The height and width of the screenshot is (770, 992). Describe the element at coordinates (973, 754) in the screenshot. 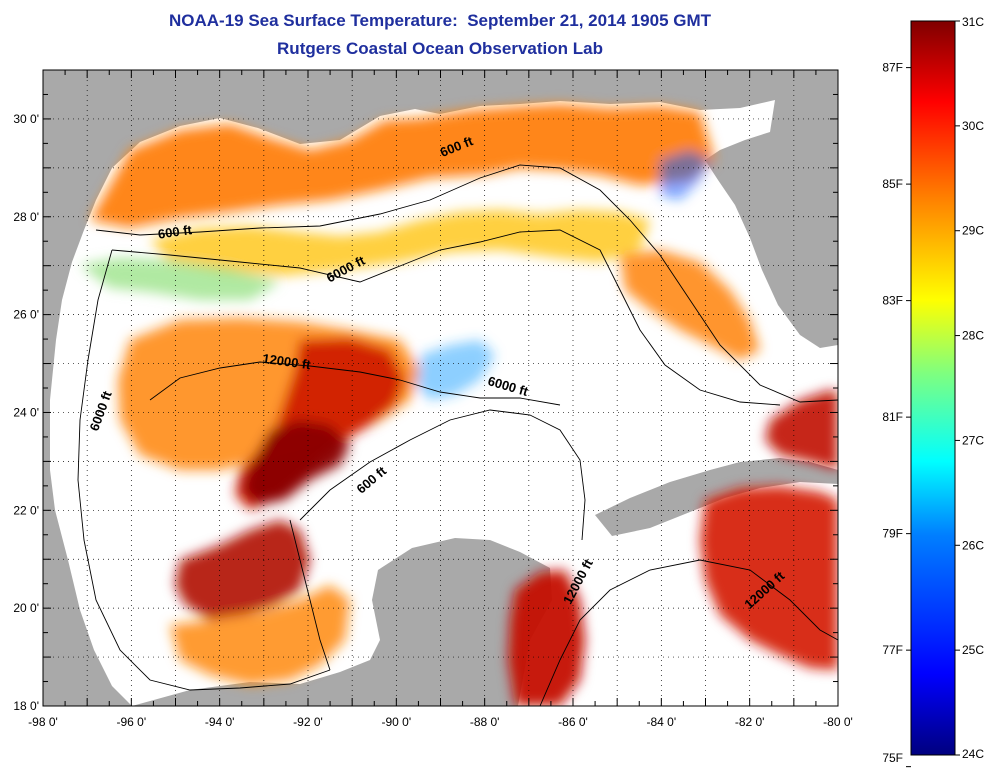

I see `colorbar-label-celsius: 24C` at that location.